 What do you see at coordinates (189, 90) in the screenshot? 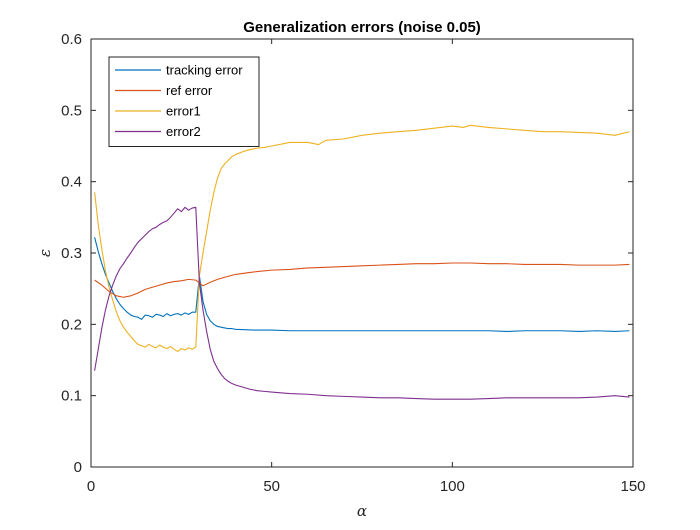
I see `legend-label-ref-error: ref error` at bounding box center [189, 90].